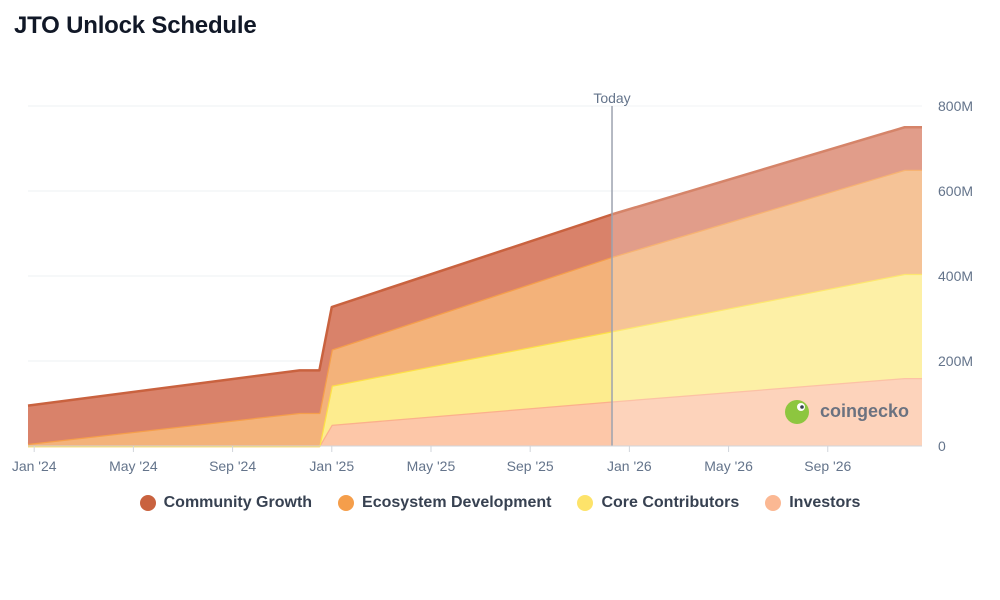 The width and height of the screenshot is (1000, 600). Describe the element at coordinates (864, 411) in the screenshot. I see `watermark-text: coingecko` at that location.